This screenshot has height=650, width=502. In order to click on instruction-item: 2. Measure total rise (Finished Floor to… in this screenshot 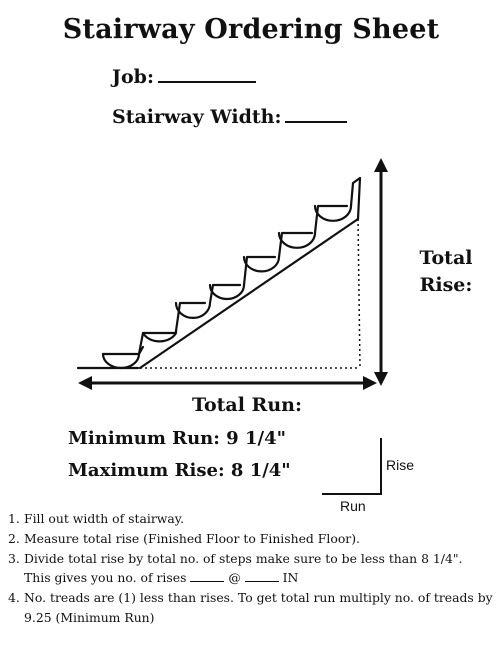, I will do `click(253, 539)`.